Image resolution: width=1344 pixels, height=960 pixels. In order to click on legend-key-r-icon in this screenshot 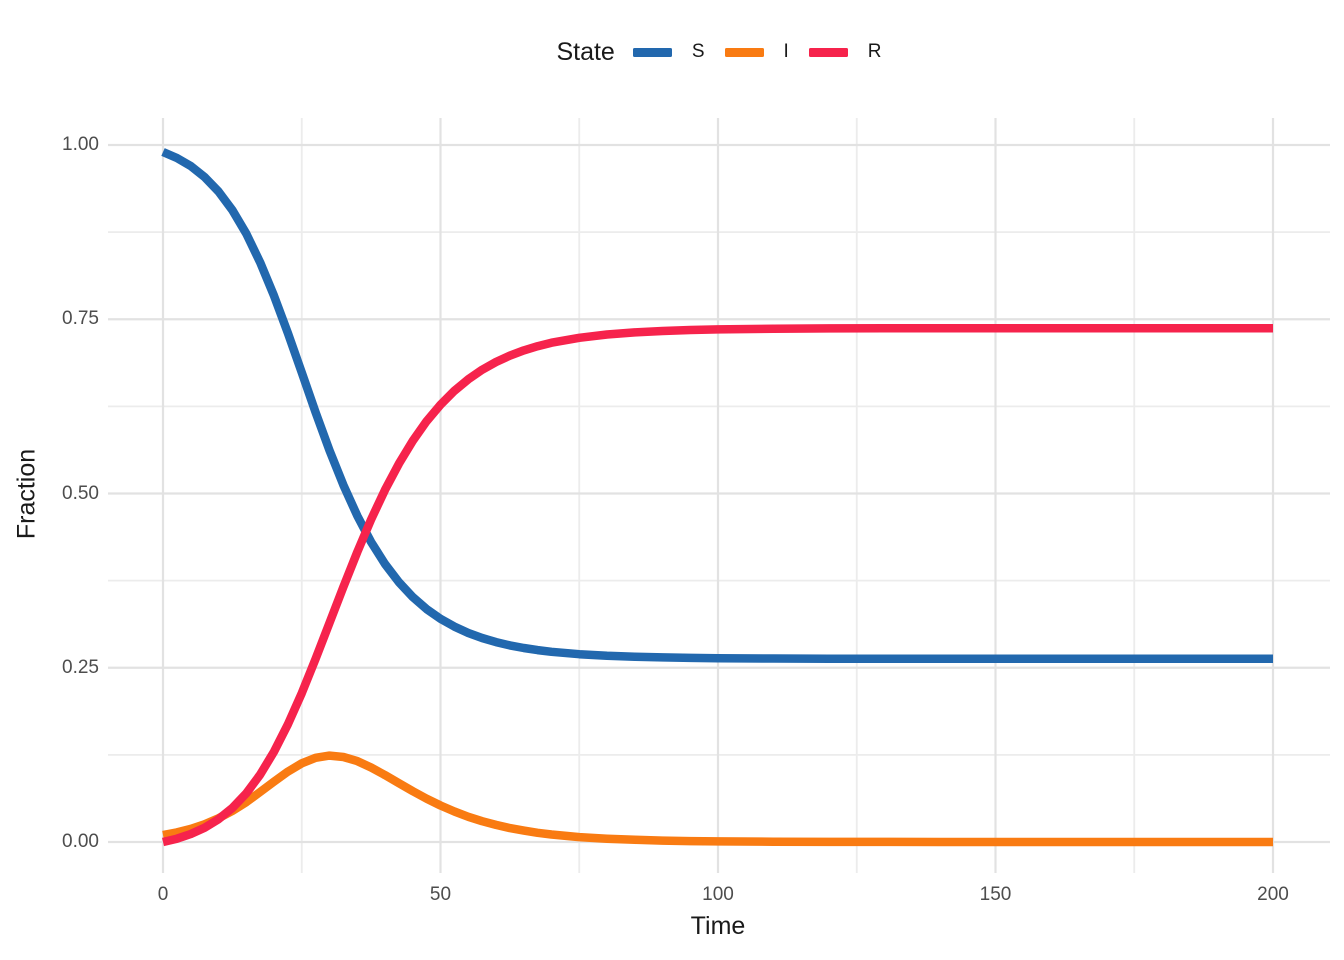, I will do `click(828, 52)`.